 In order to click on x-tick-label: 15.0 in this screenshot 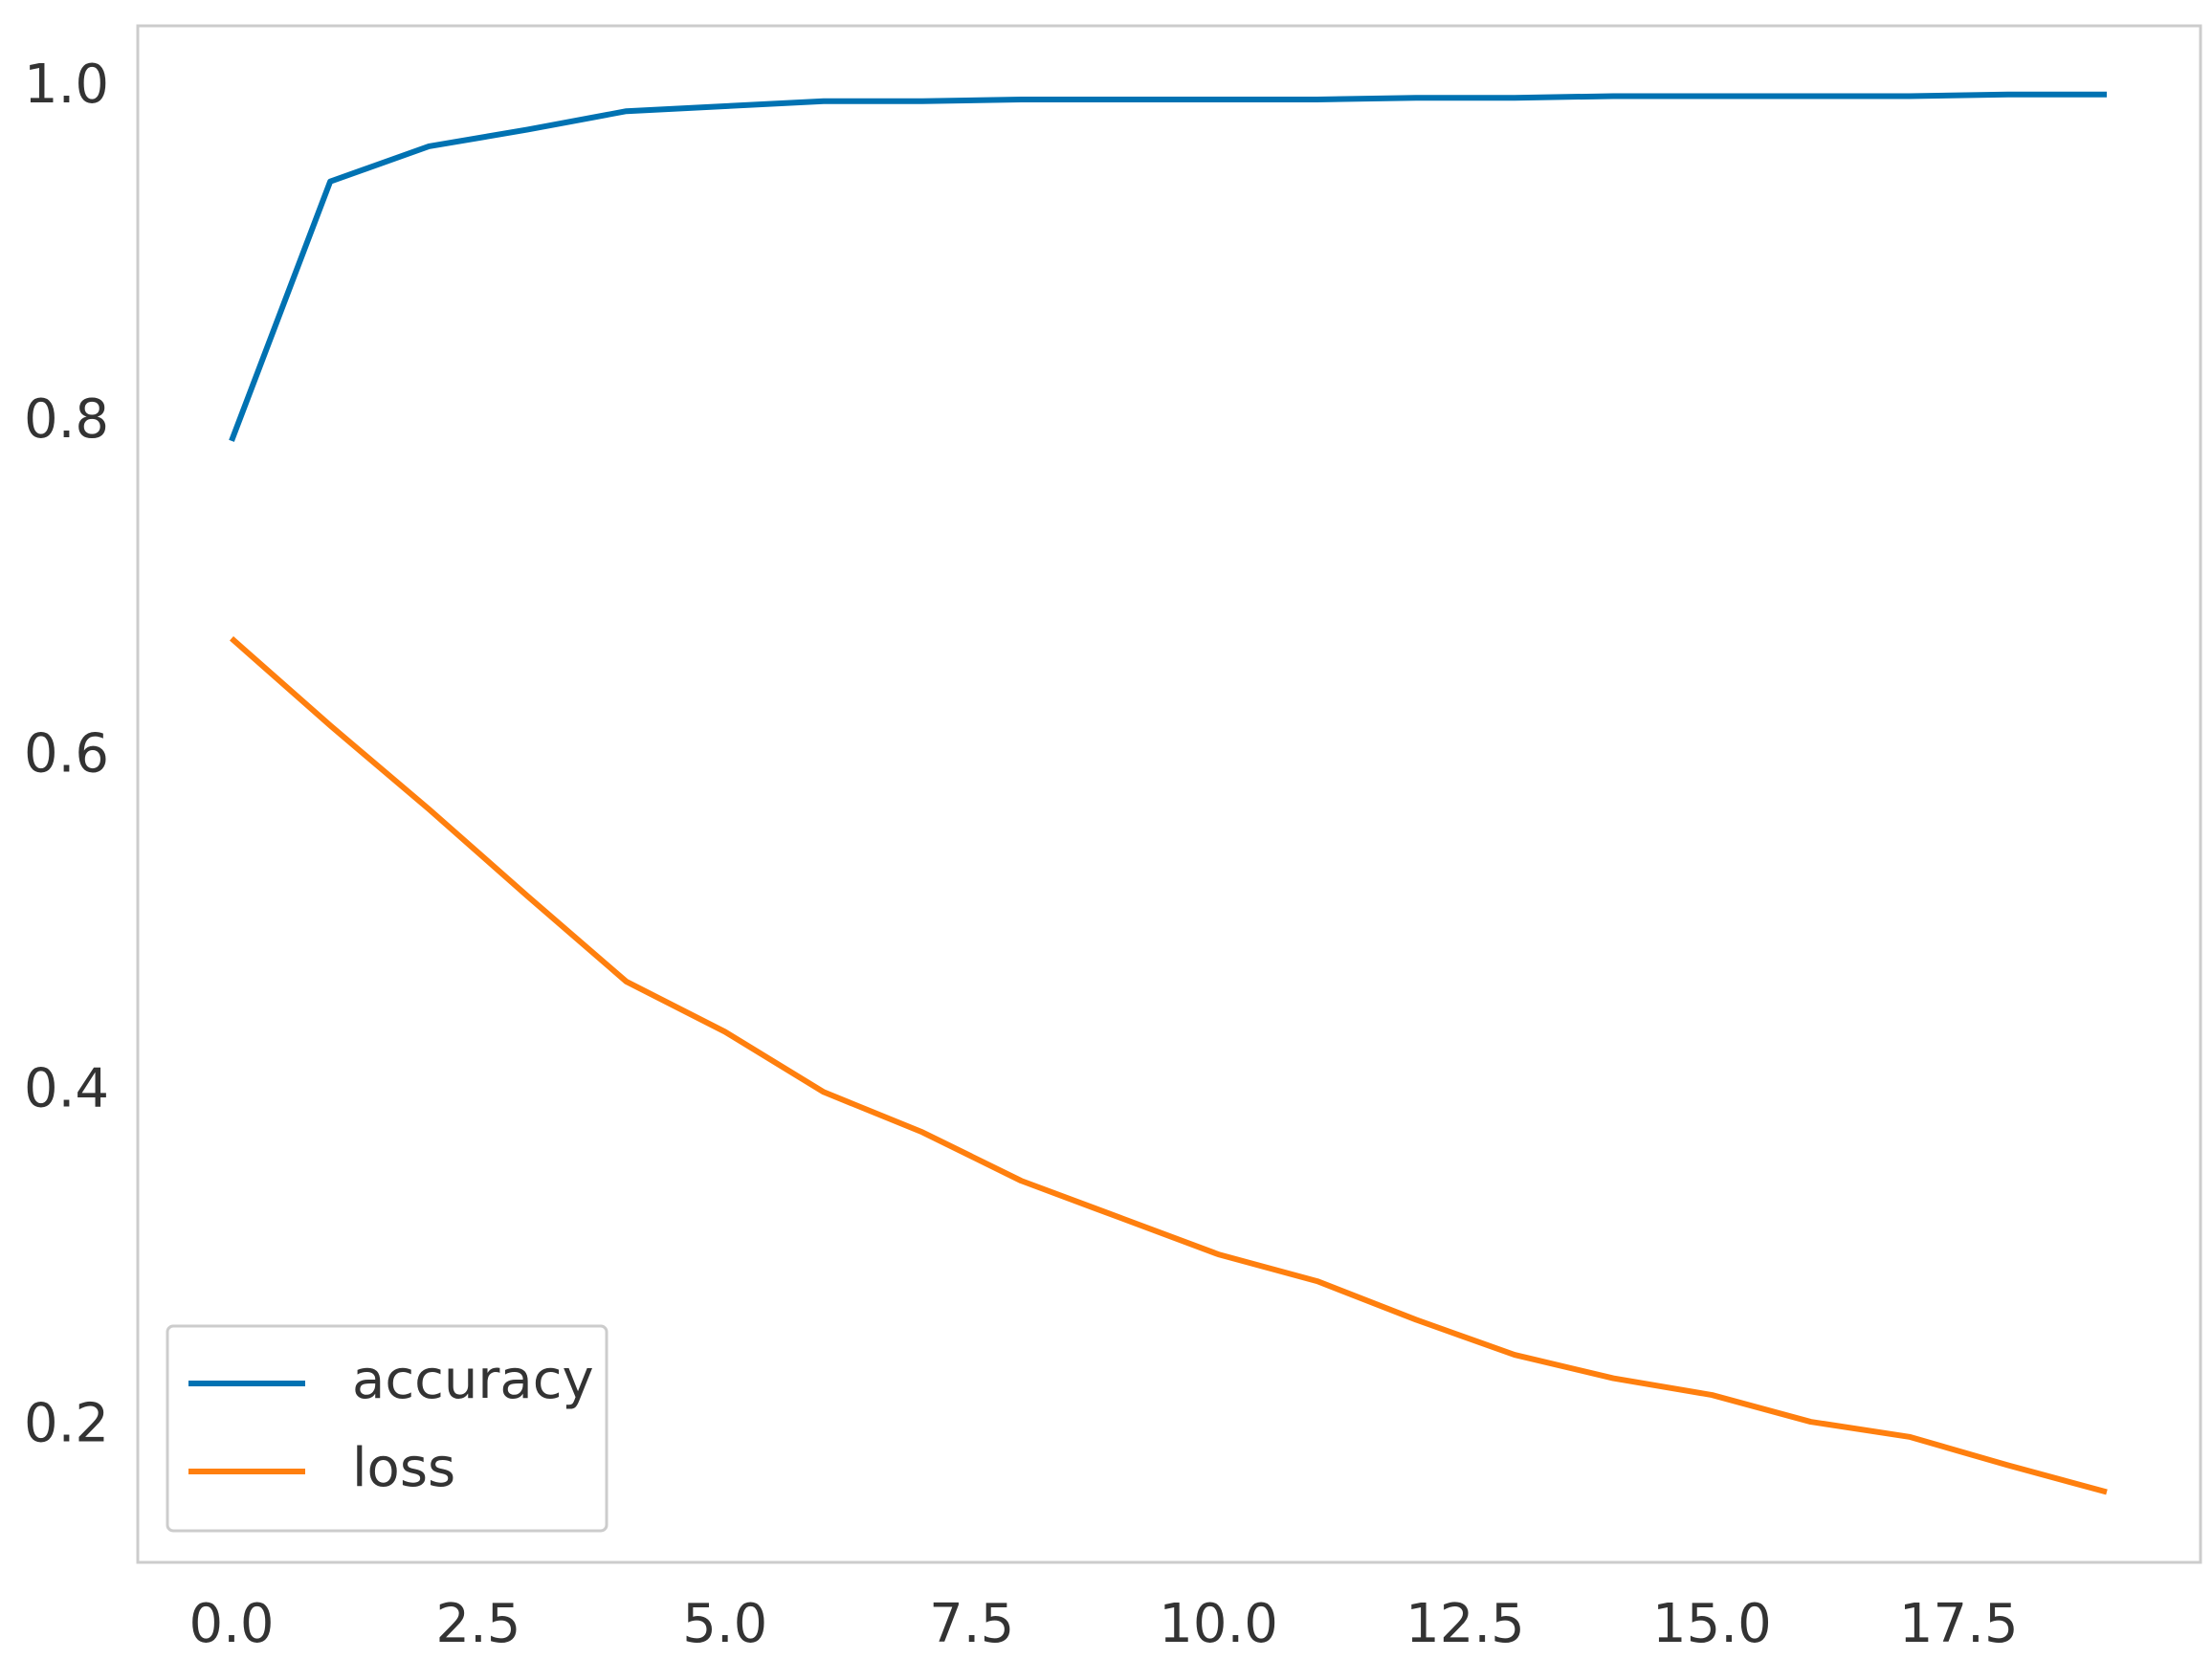, I will do `click(1712, 1624)`.